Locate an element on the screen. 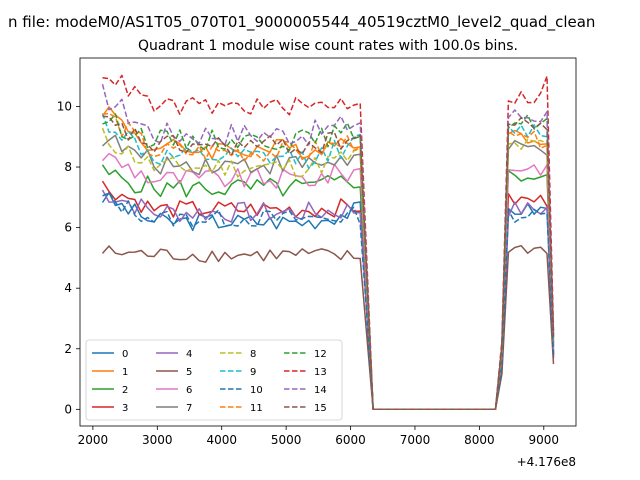 The width and height of the screenshot is (640, 480). y-tick-label: 6 is located at coordinates (68, 228).